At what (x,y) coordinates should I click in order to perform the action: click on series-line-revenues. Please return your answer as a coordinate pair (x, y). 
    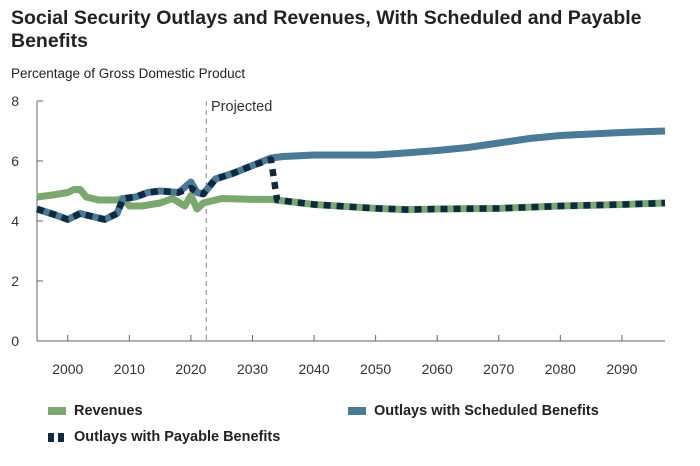
    Looking at the image, I should click on (351, 200).